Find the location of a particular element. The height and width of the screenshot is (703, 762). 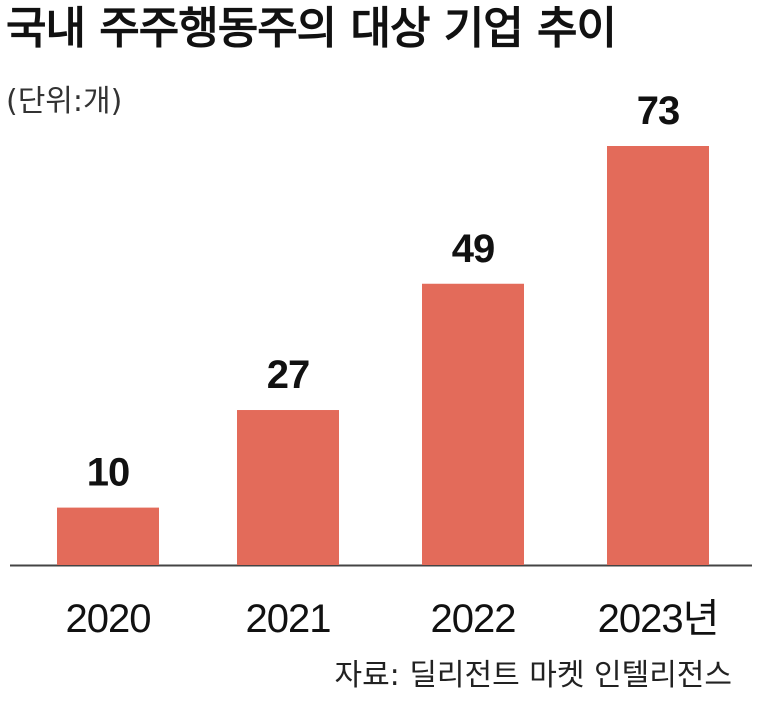

x-tick-label: 2021 is located at coordinates (288, 619).